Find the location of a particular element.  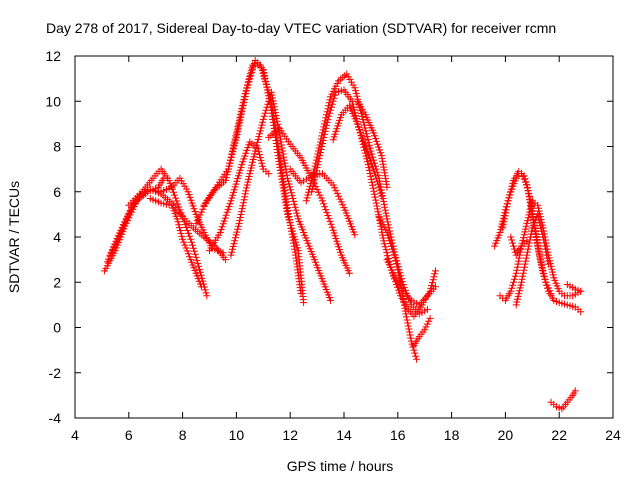

y-tick-label: 4 is located at coordinates (57, 237).